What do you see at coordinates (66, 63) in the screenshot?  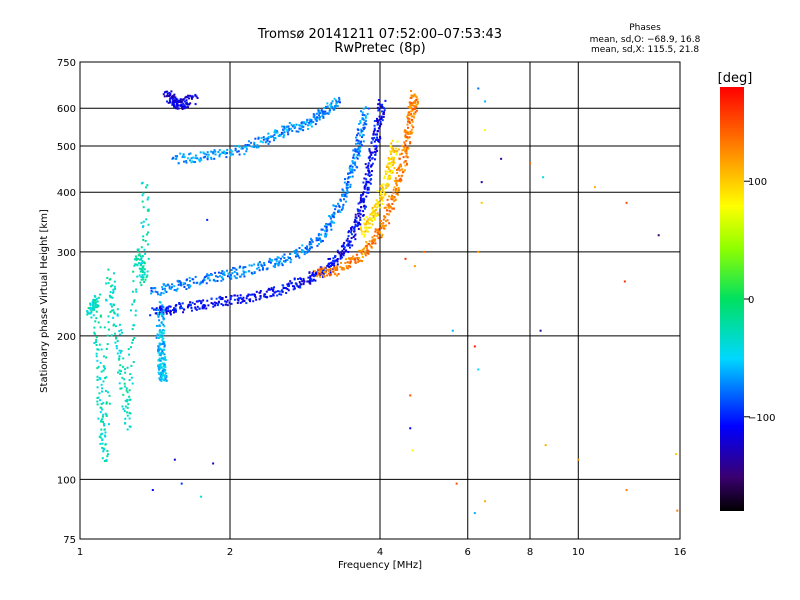 I see `y-tick-label: 750` at bounding box center [66, 63].